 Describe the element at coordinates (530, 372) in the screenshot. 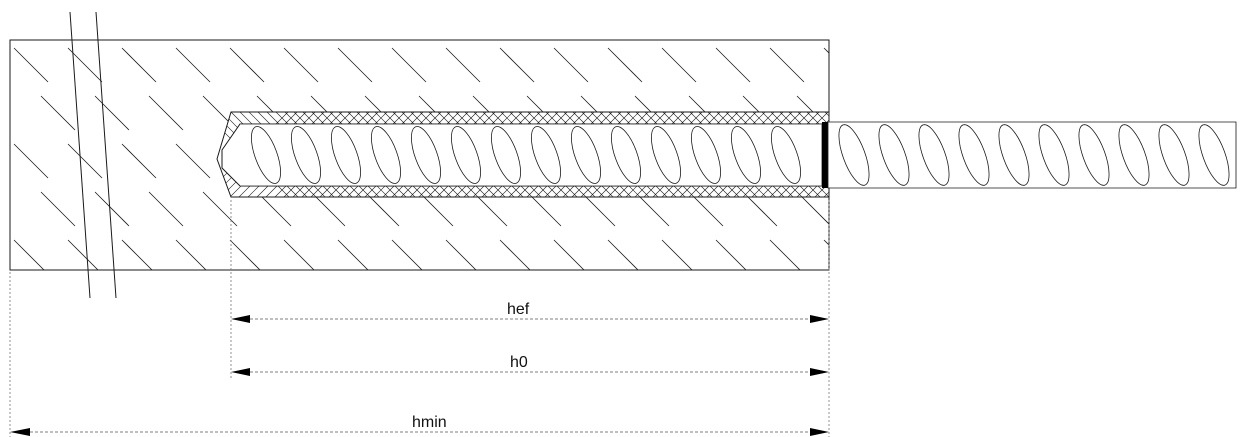

I see `dimension-h0` at that location.